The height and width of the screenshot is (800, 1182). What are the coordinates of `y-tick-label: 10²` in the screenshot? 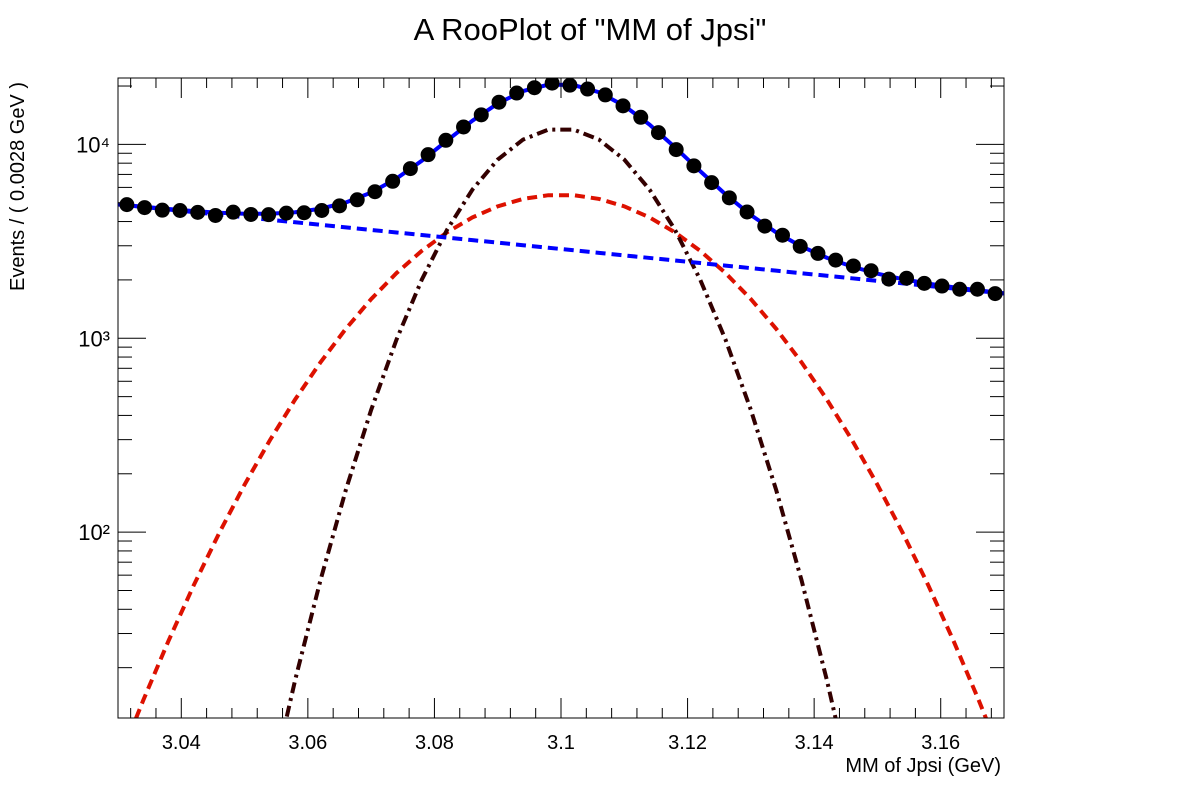 It's located at (94, 532).